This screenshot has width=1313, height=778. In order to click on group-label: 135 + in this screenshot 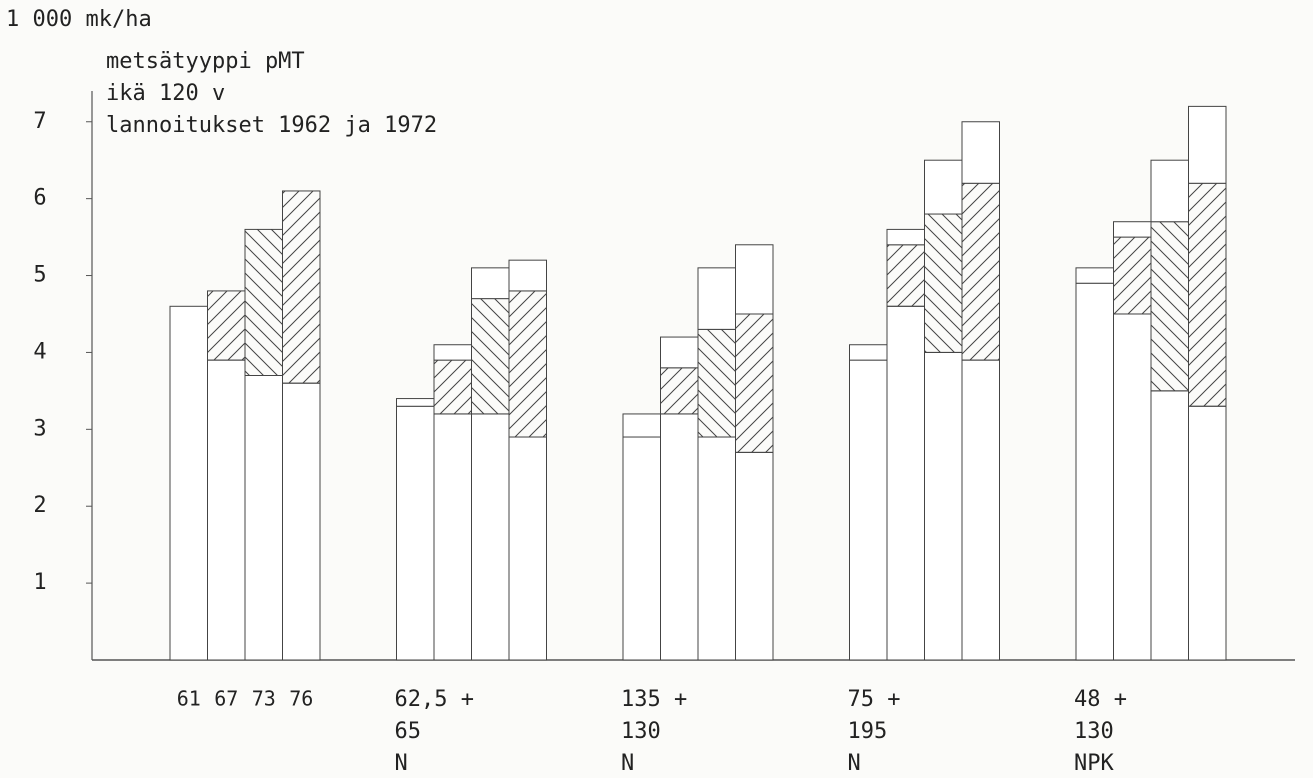, I will do `click(654, 699)`.